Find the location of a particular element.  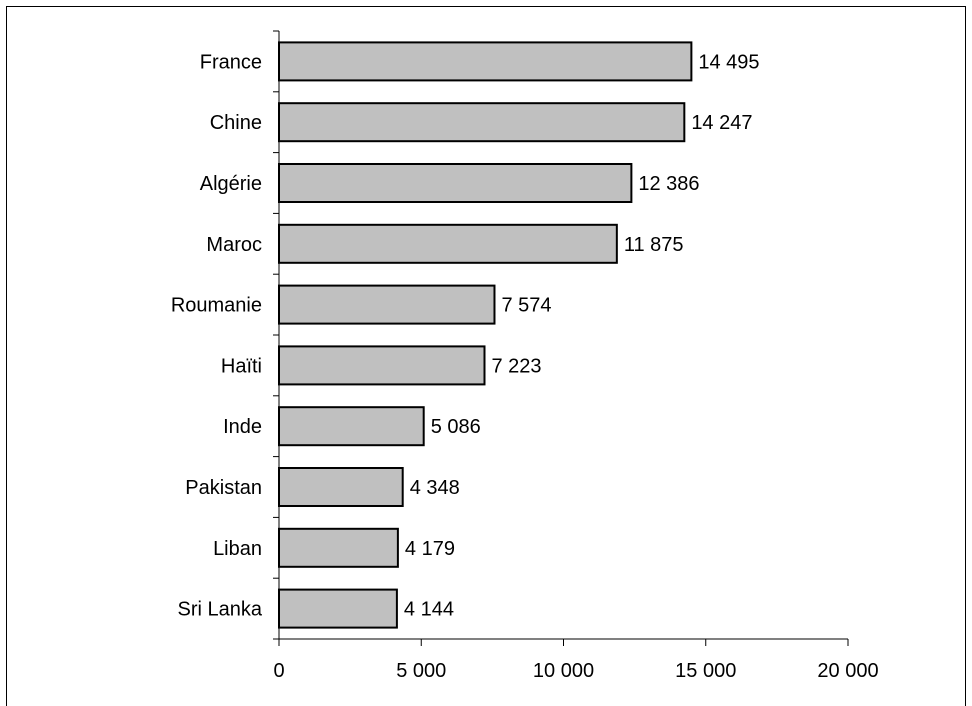

data-label: 7 574 is located at coordinates (526, 306).